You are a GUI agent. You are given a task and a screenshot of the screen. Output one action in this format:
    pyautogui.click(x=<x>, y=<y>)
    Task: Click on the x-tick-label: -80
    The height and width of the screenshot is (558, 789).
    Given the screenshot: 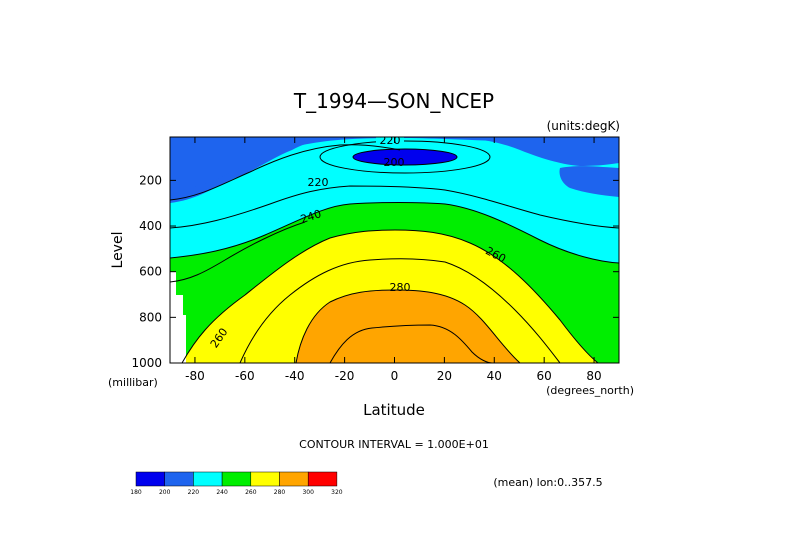 What is the action you would take?
    pyautogui.click(x=195, y=376)
    